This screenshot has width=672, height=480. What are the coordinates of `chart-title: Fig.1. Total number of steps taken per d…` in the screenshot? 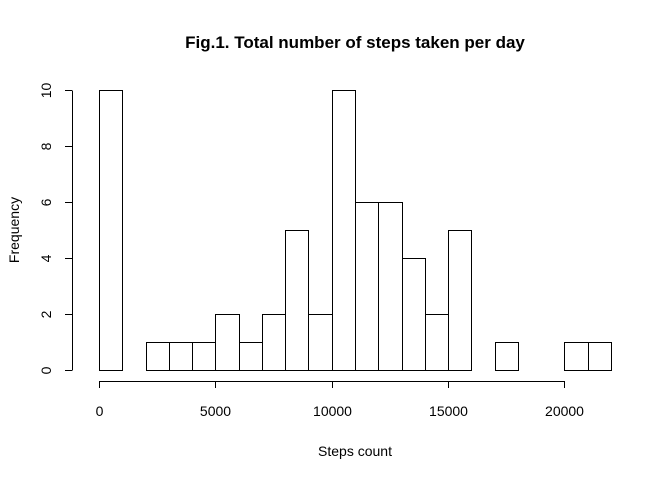 It's located at (355, 42).